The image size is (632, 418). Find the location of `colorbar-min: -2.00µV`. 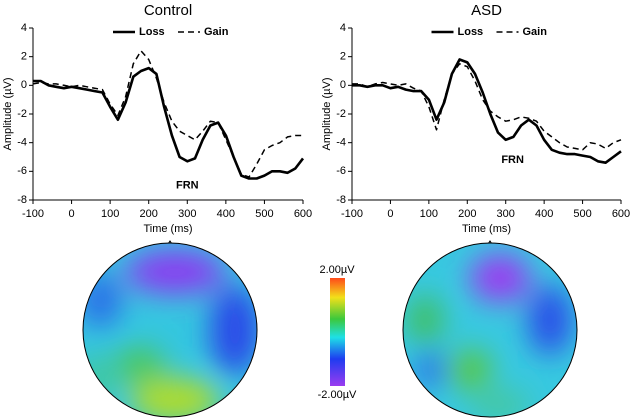

colorbar-min: -2.00µV is located at coordinates (337, 395).